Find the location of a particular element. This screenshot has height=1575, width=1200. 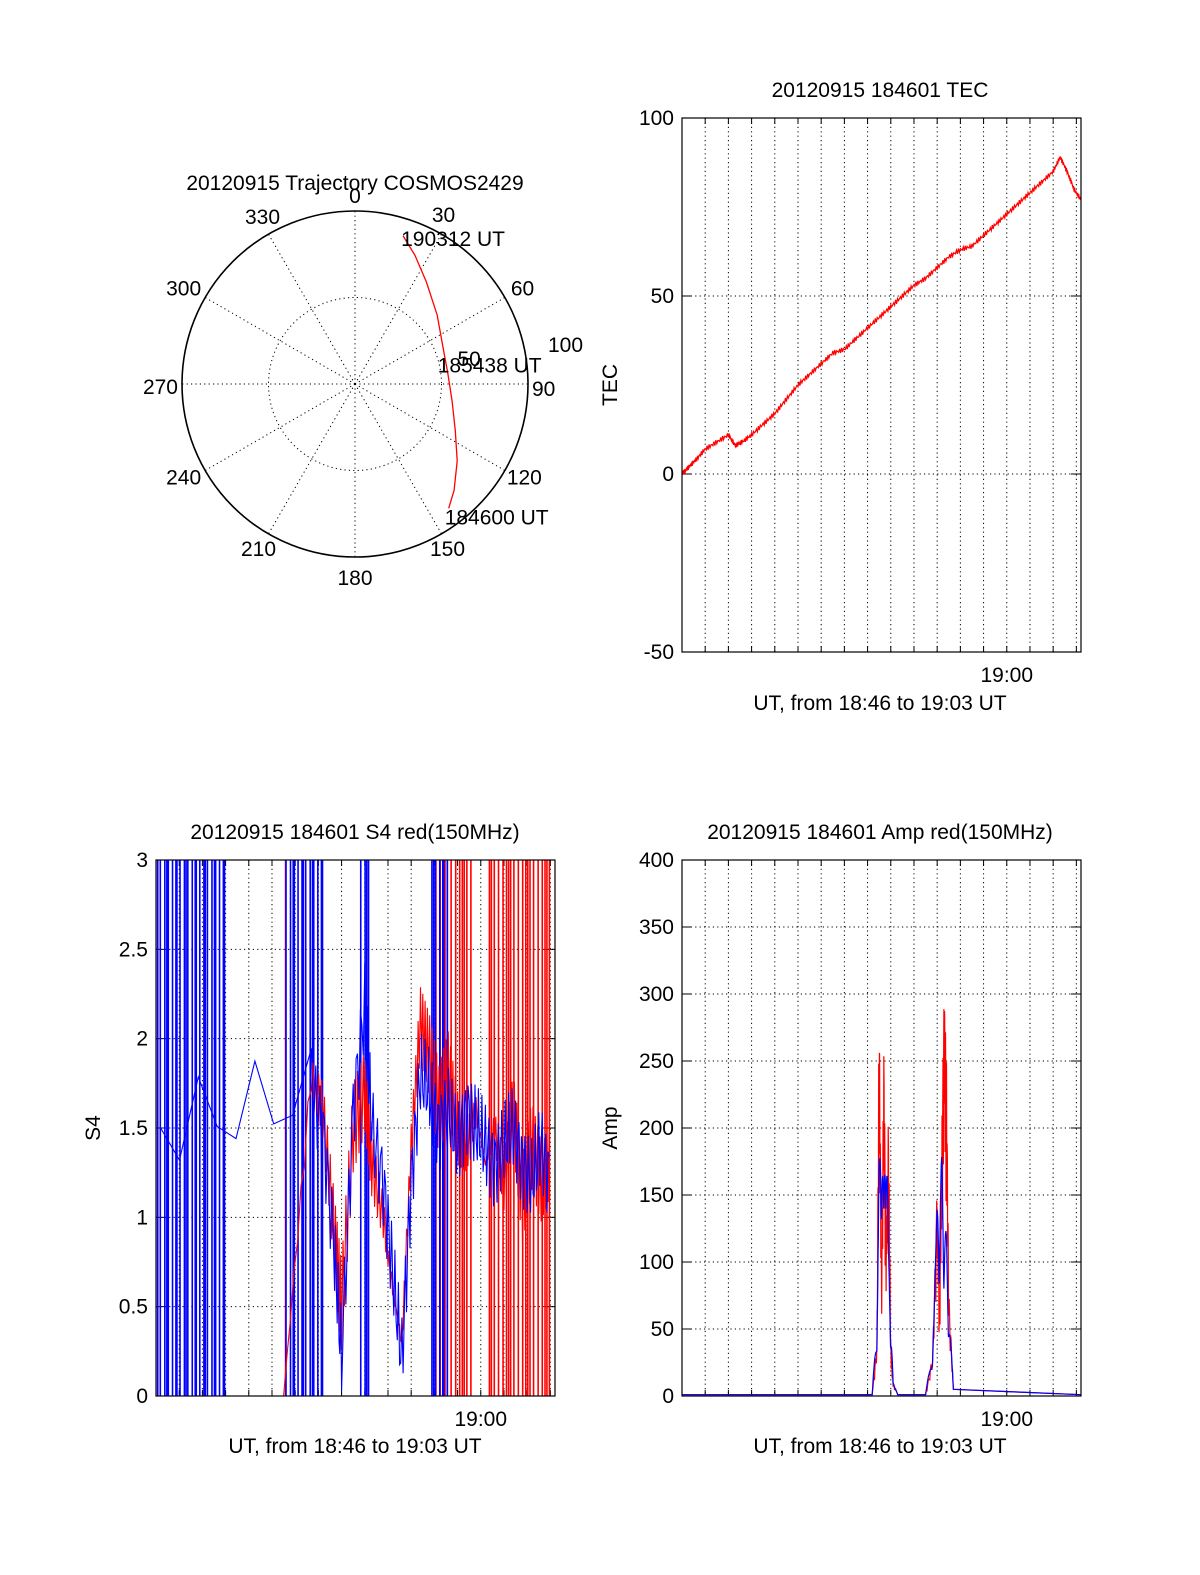

amp-ytick-label: 350 is located at coordinates (656, 927).